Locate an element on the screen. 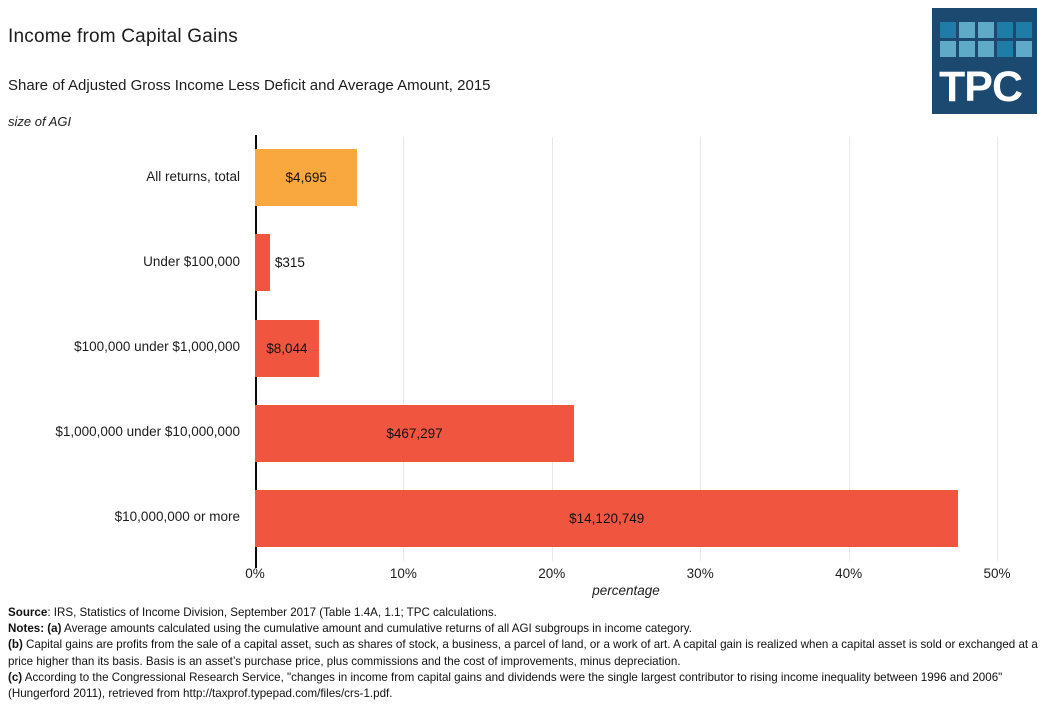 This screenshot has height=709, width=1044. logo-squares-icon is located at coordinates (986, 39).